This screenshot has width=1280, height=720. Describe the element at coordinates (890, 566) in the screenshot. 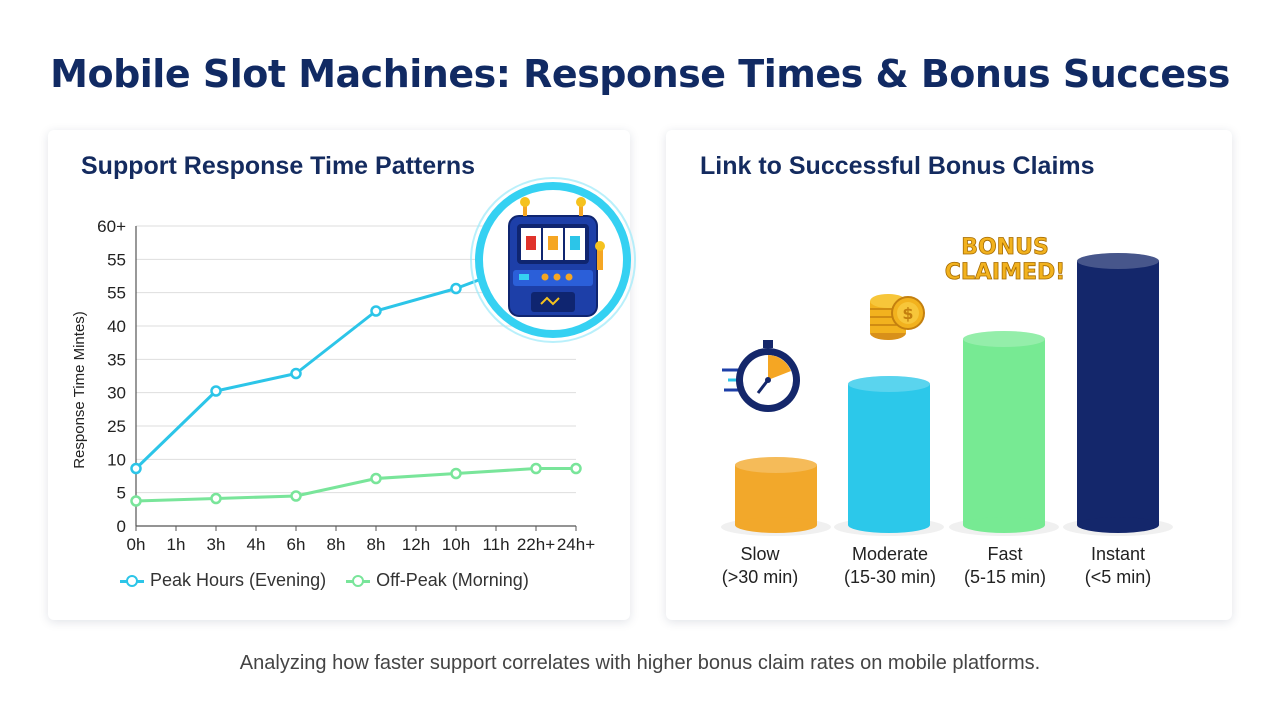

I see `category-moderate: Moderate (15-30 min)` at that location.